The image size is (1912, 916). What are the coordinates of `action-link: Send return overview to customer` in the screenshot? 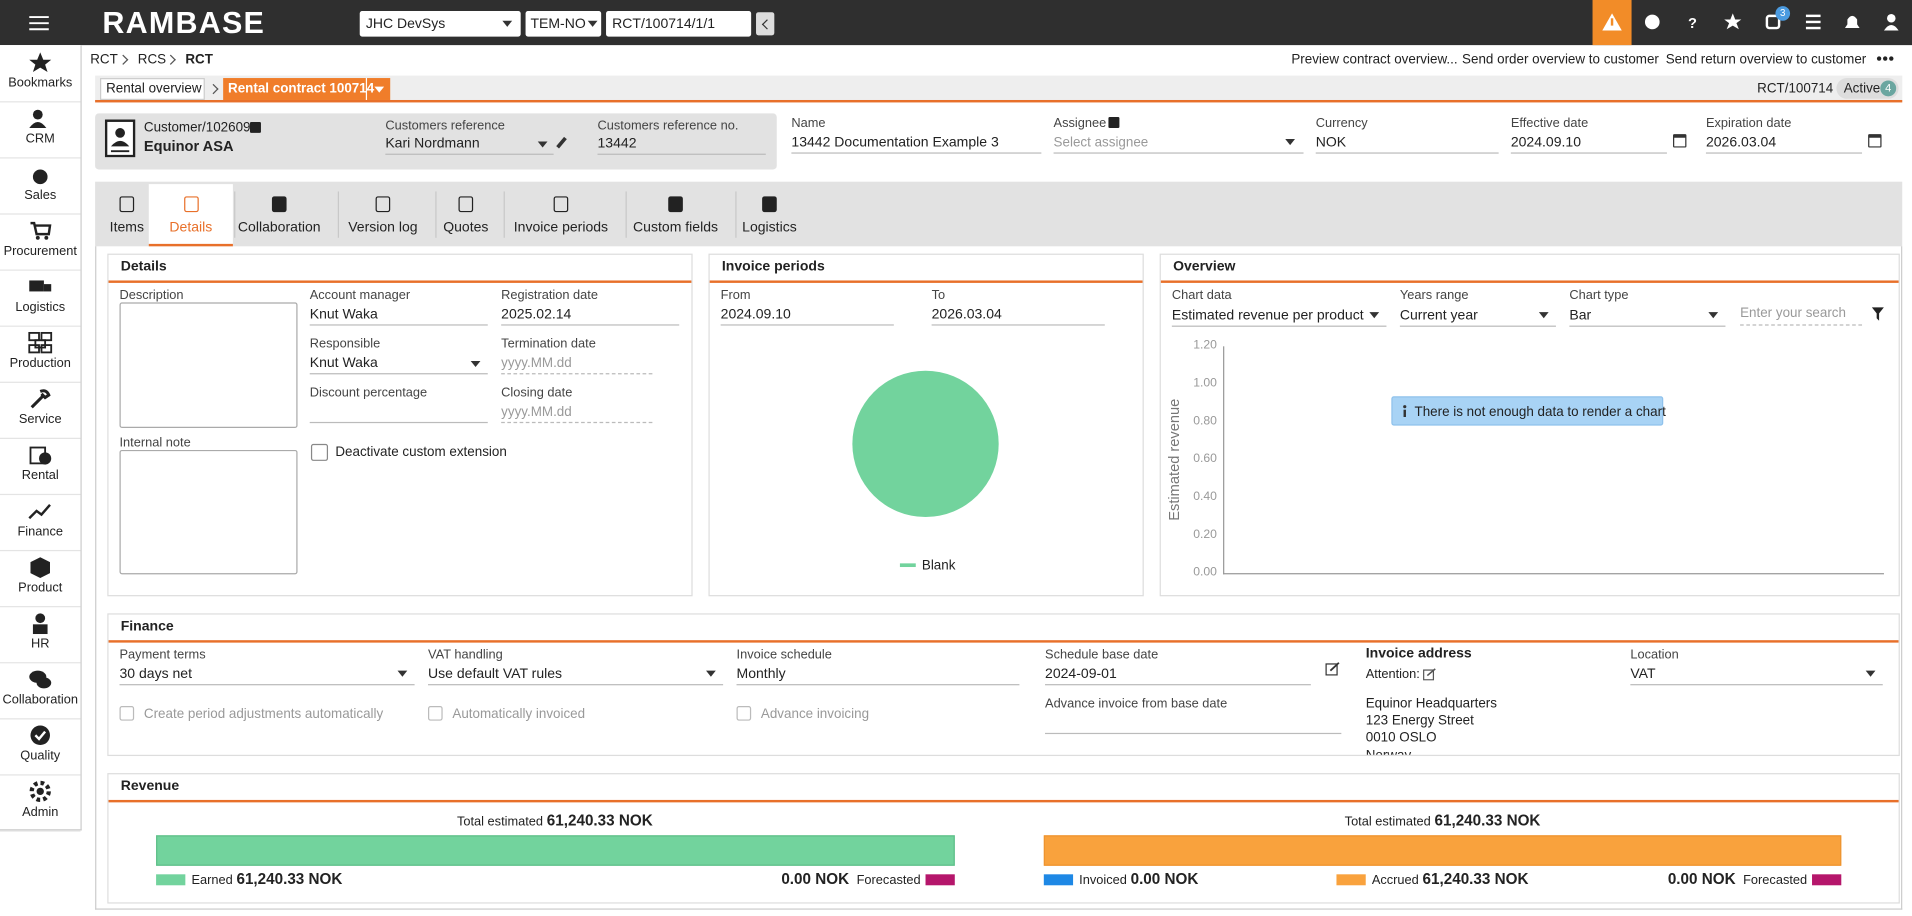 It's located at (1766, 60).